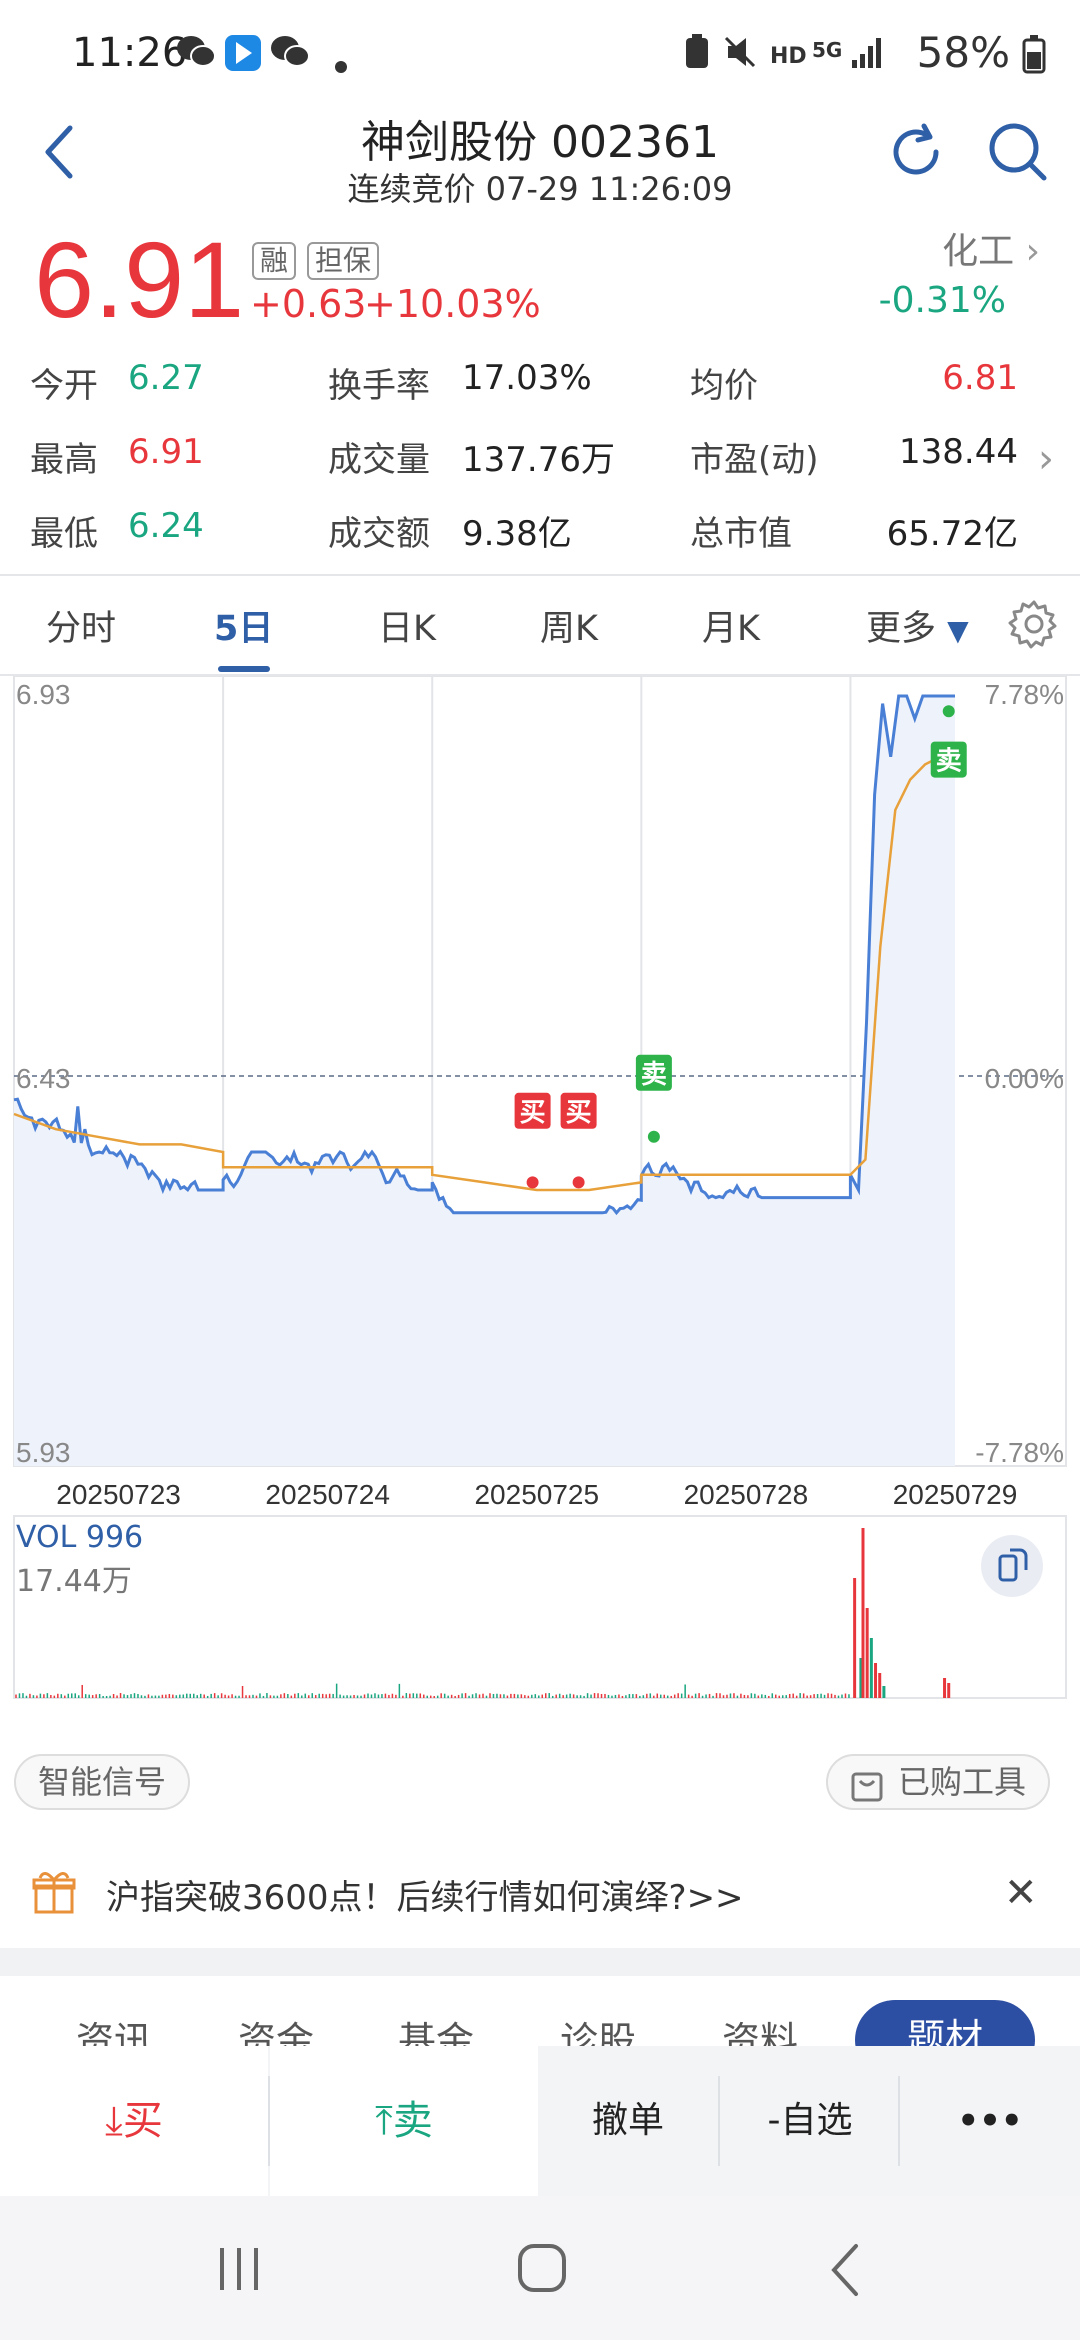  What do you see at coordinates (846, 2272) in the screenshot?
I see `back-nav-icon` at bounding box center [846, 2272].